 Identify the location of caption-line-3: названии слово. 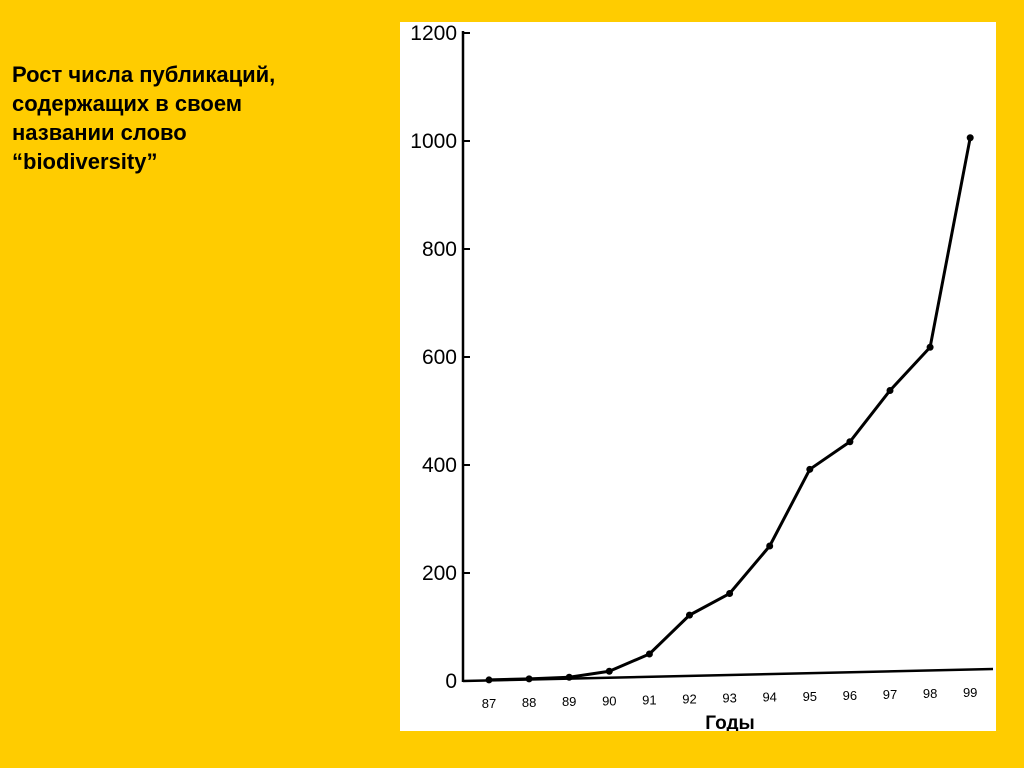
(99, 132).